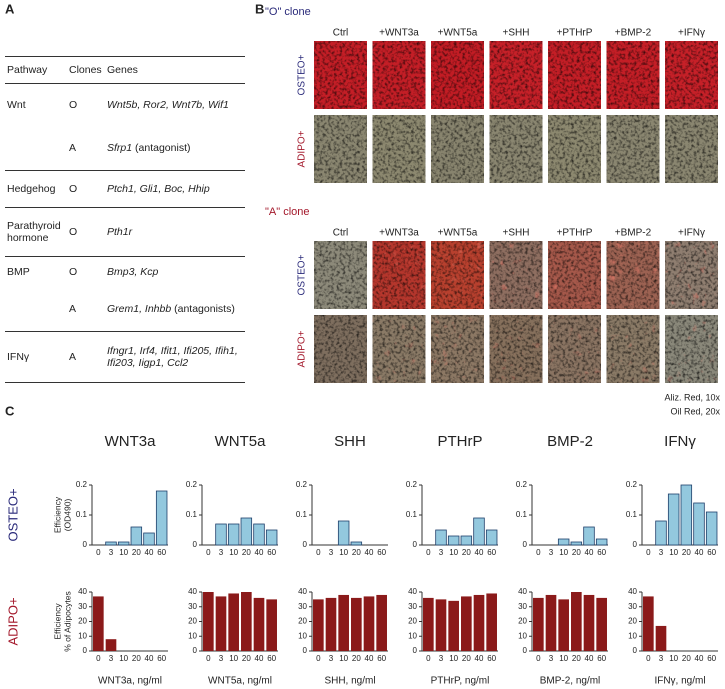 This screenshot has width=725, height=689. Describe the element at coordinates (589, 552) in the screenshot. I see `x-tick-label: 40` at that location.